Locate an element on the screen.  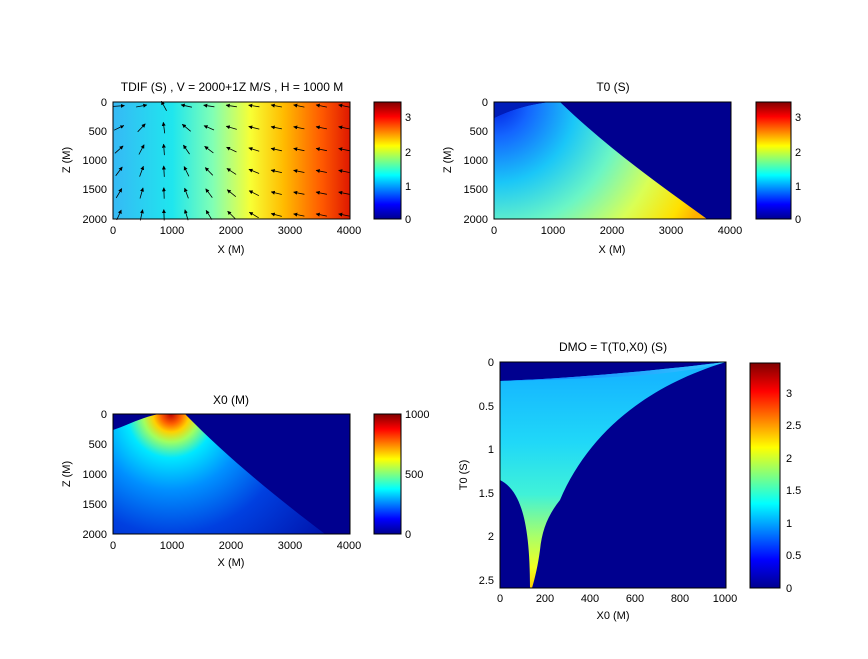
dmo-ytick: 1 is located at coordinates (491, 450).